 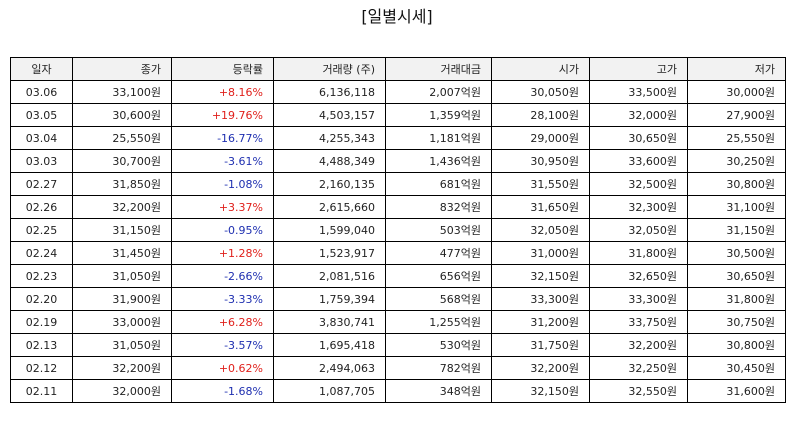 I want to click on cell-change-rate: +0.62%, so click(x=222, y=368).